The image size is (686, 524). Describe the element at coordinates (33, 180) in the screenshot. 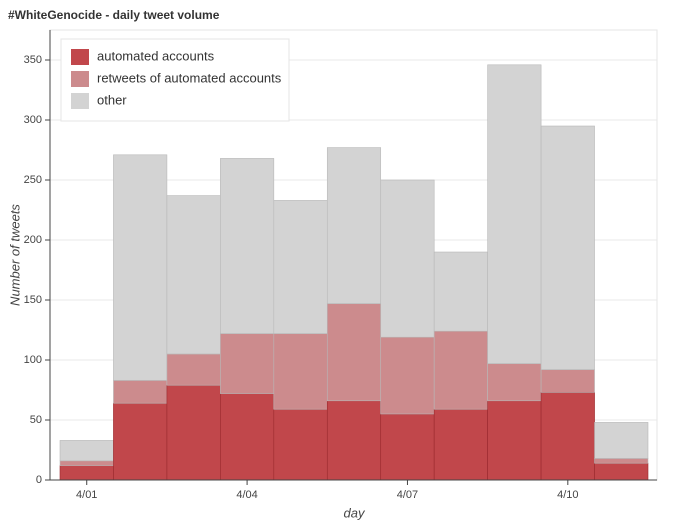

I see `y-tick-label: 250` at that location.